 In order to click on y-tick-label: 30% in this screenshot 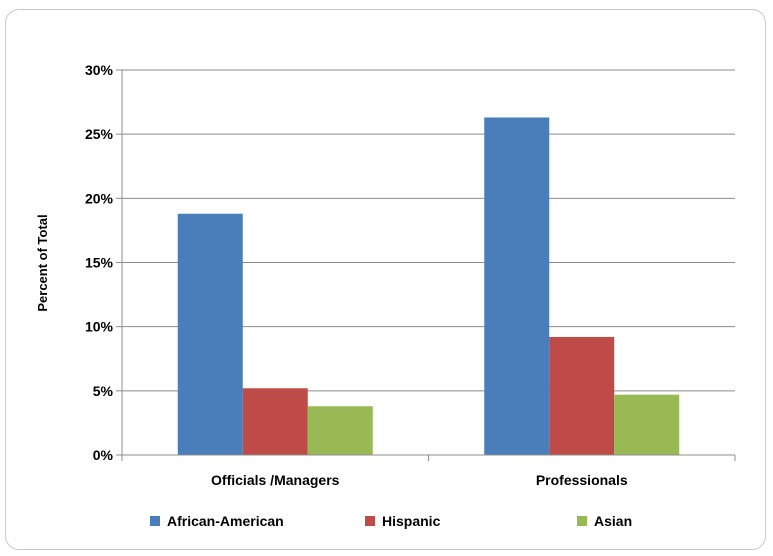, I will do `click(99, 70)`.